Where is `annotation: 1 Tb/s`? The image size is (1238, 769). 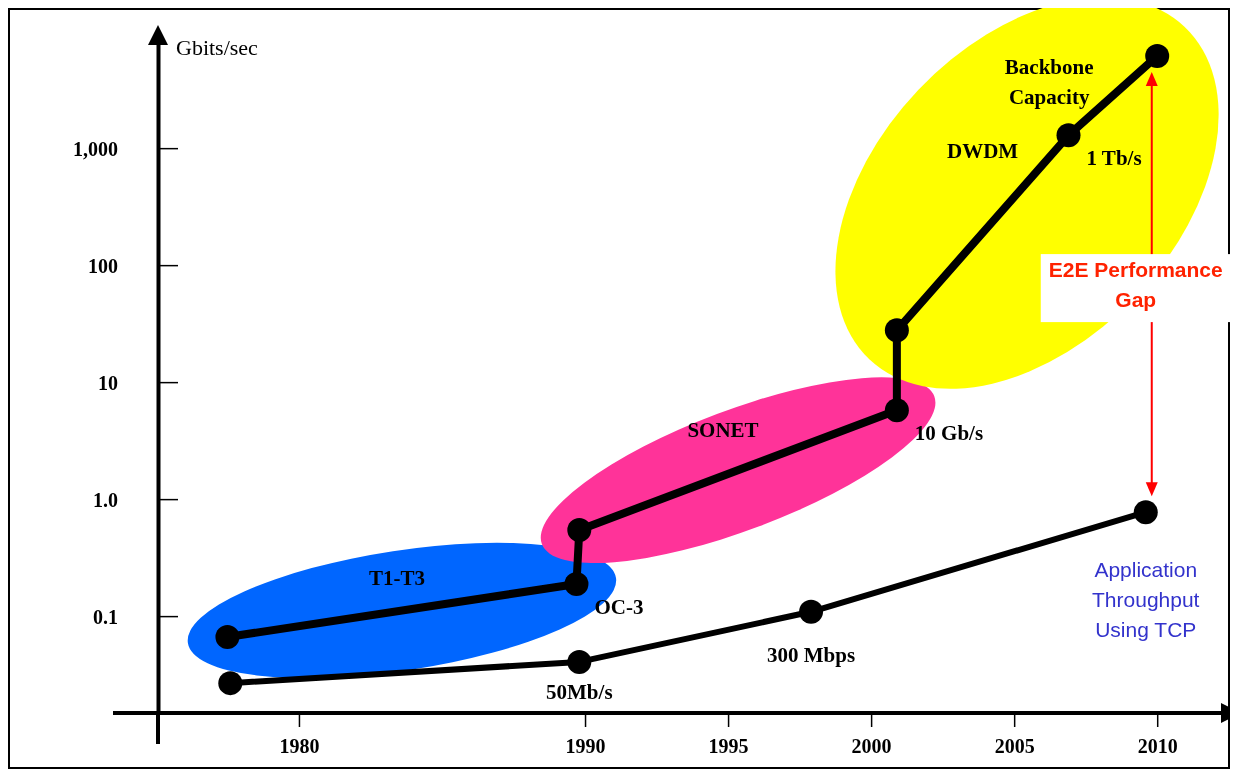
annotation: 1 Tb/s is located at coordinates (1114, 158).